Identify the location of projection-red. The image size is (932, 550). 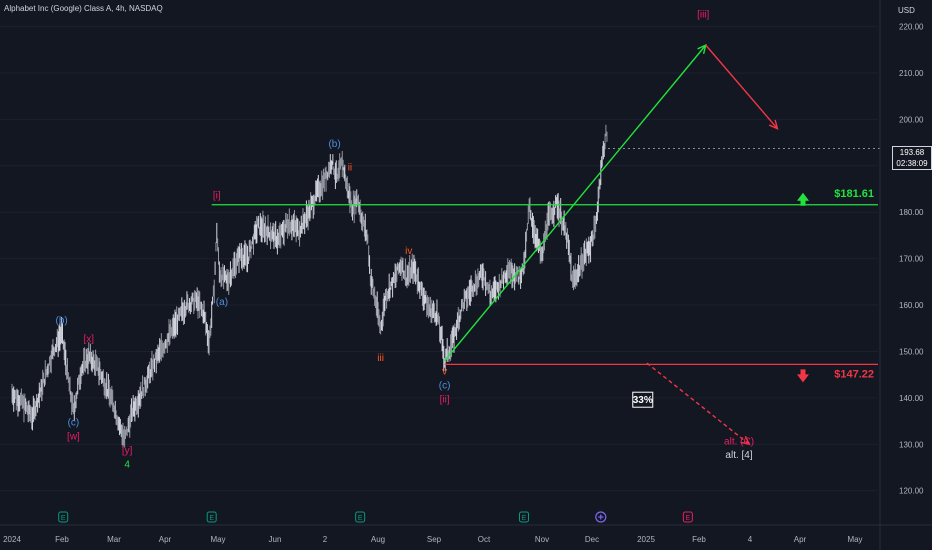
(741, 87).